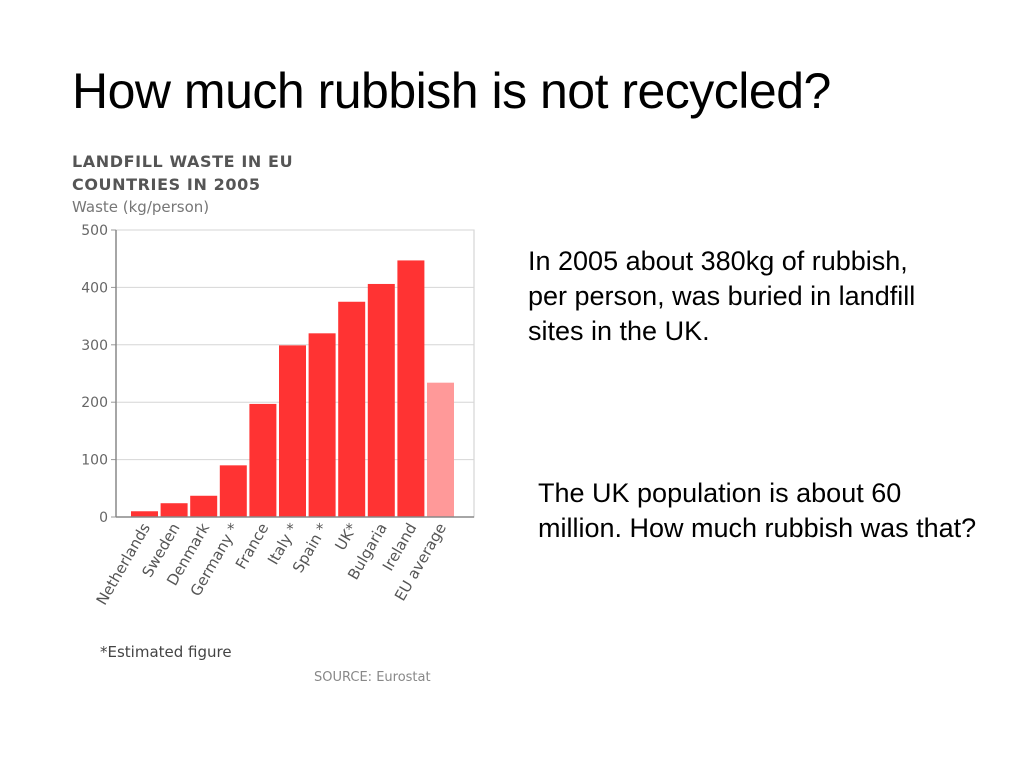 This screenshot has width=1024, height=768. Describe the element at coordinates (94, 346) in the screenshot. I see `y-tick-label: 300` at that location.